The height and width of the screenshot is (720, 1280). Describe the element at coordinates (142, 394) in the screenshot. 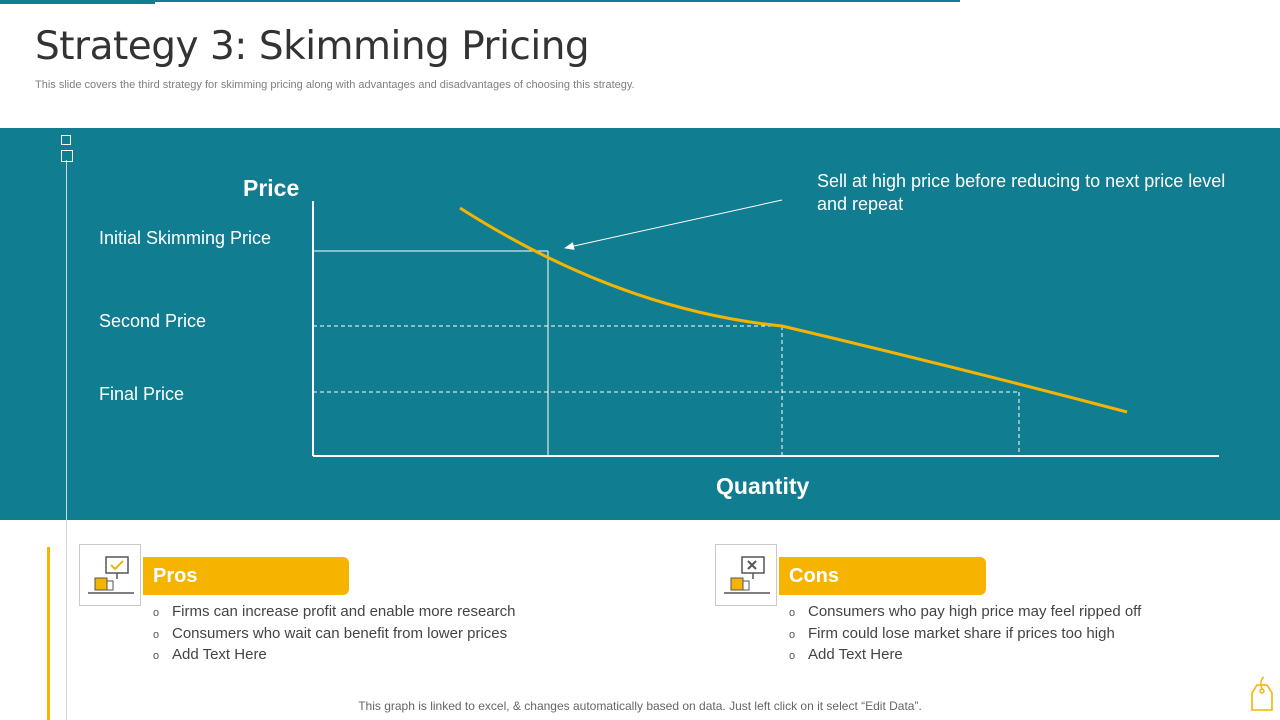

I see `final-price-label: Final Price` at that location.